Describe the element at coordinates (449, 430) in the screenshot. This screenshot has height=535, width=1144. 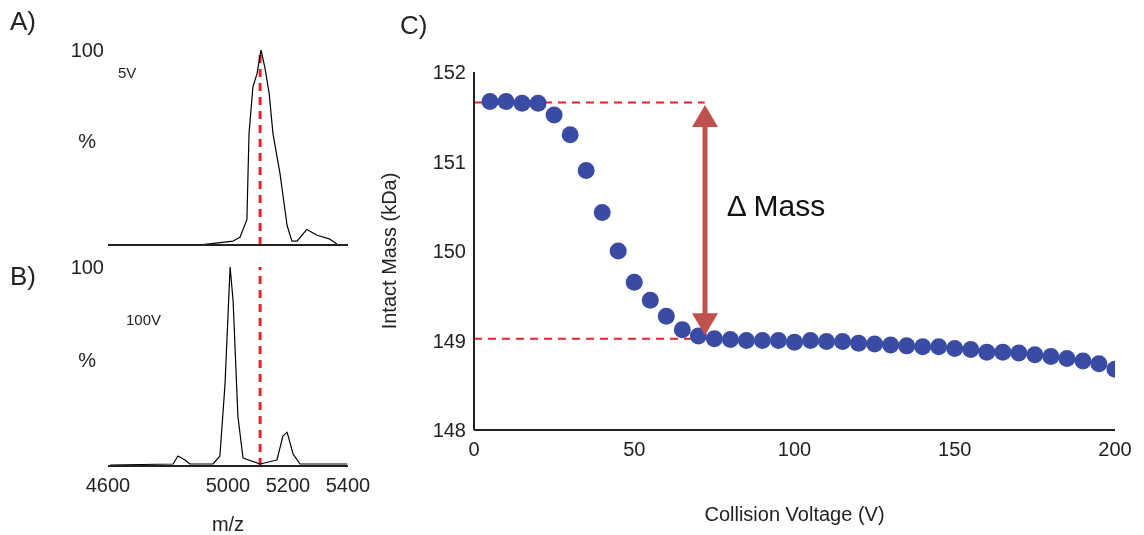
I see `y-tick-label: 148` at that location.